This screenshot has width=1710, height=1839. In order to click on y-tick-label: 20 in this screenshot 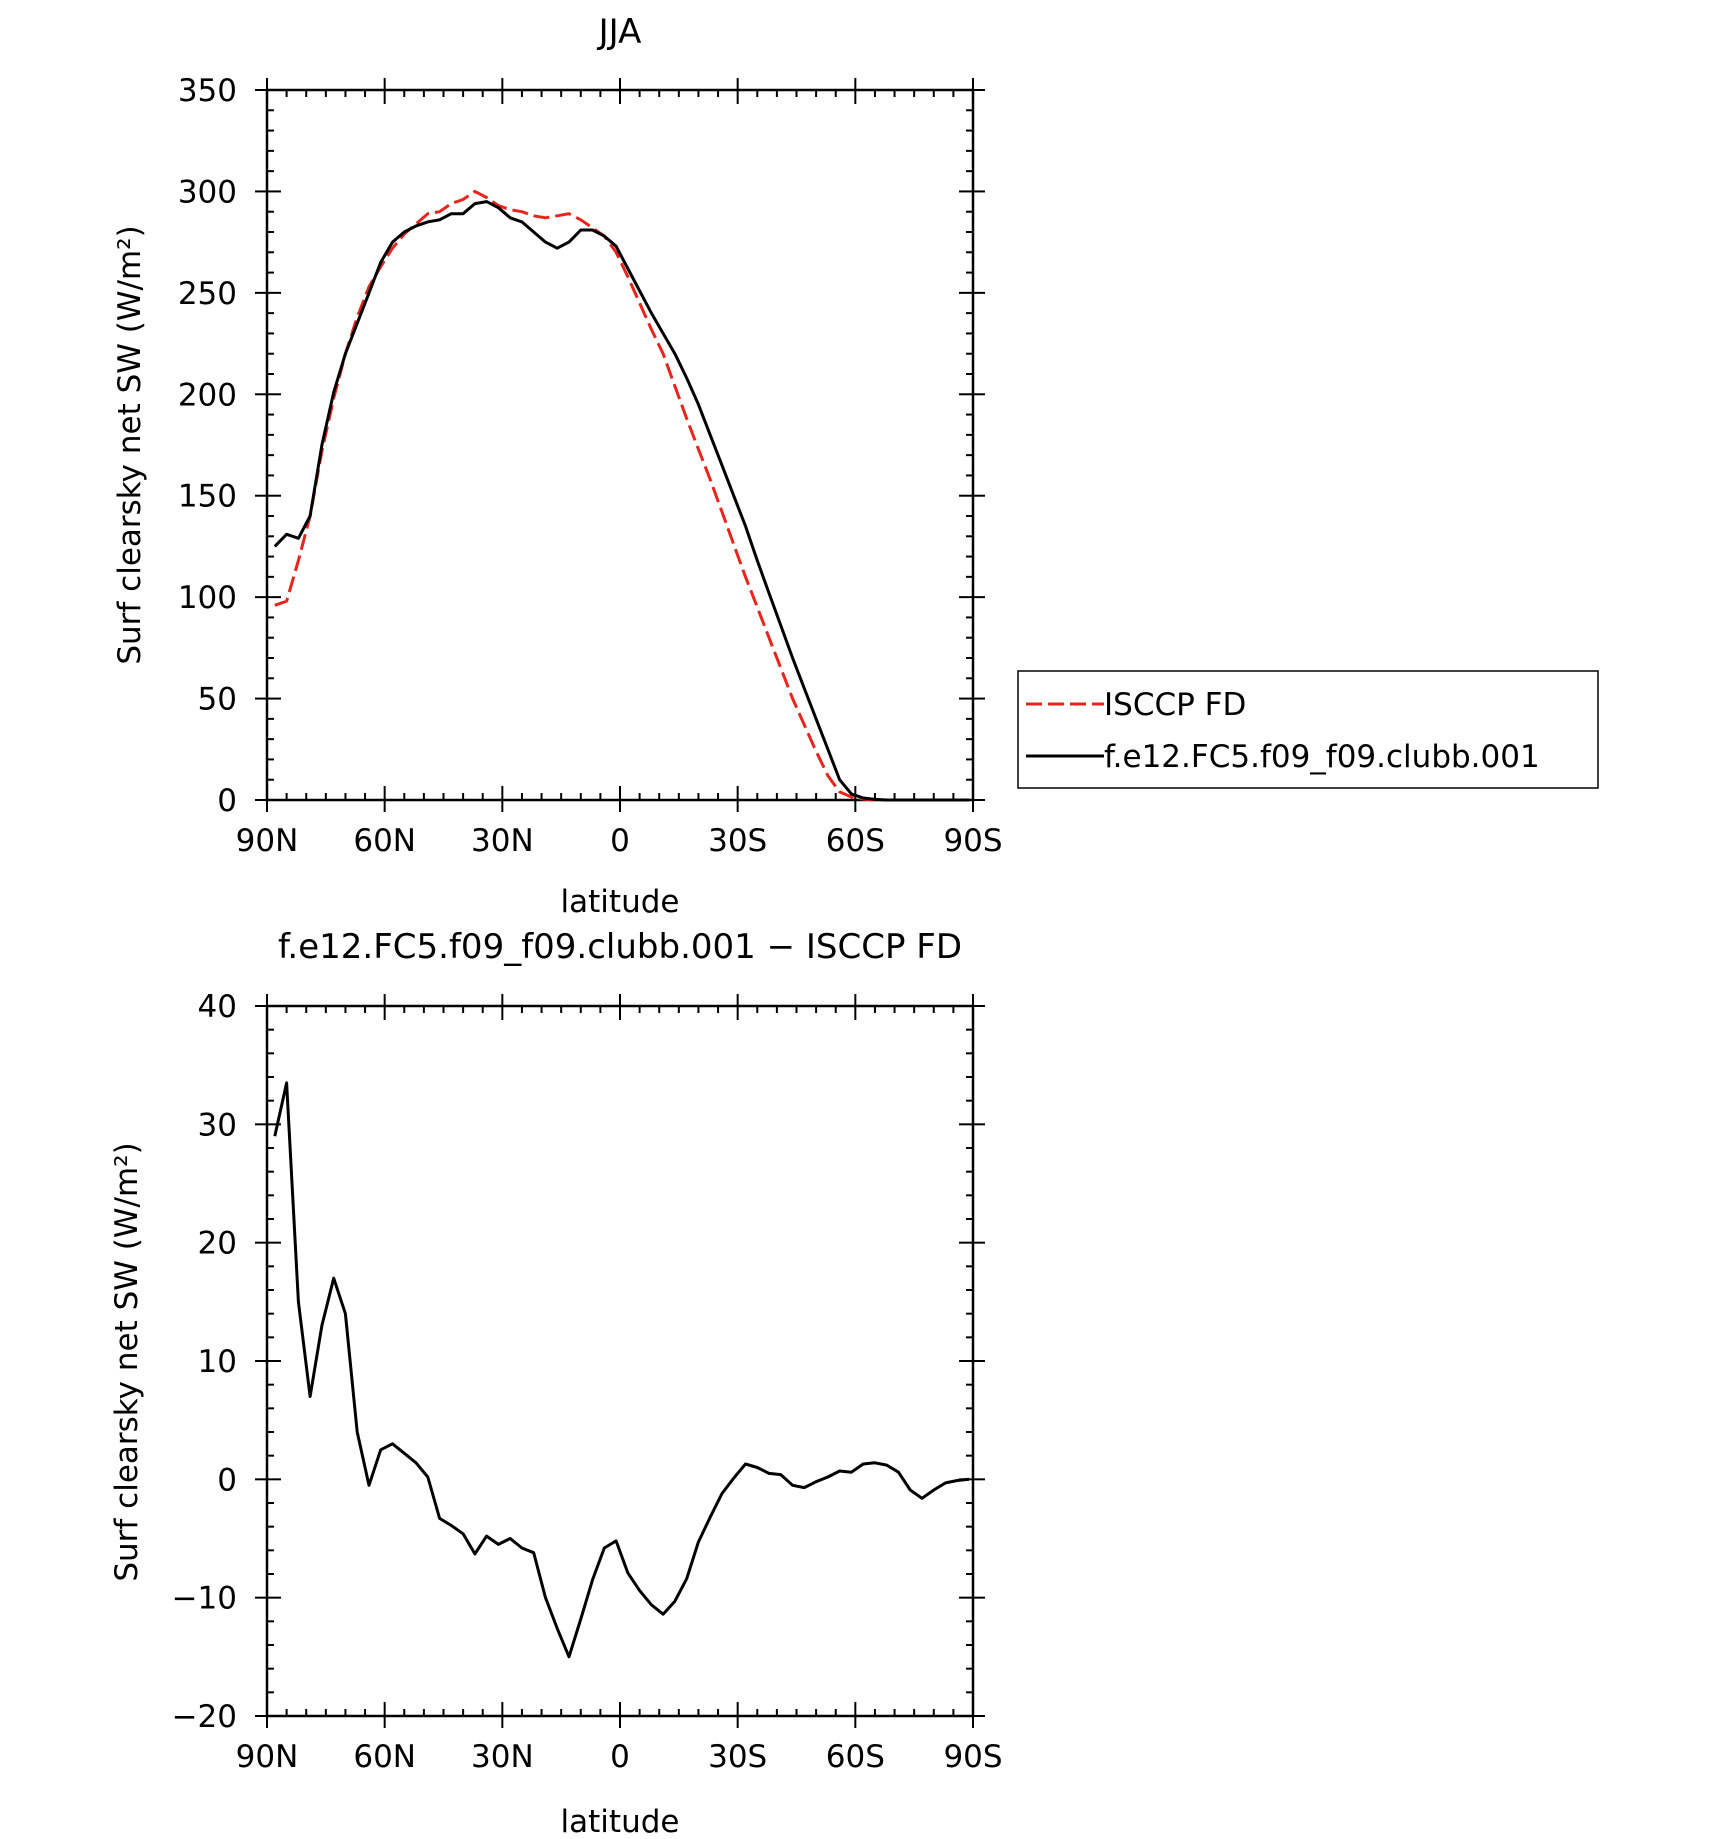, I will do `click(217, 1244)`.